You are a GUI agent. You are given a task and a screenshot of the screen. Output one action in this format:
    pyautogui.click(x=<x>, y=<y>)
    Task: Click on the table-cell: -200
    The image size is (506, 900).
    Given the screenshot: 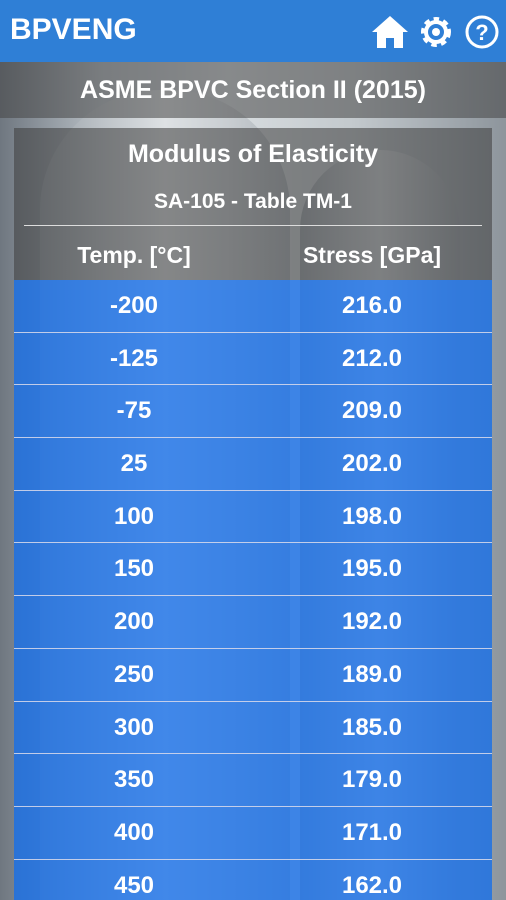 What is the action you would take?
    pyautogui.click(x=134, y=305)
    